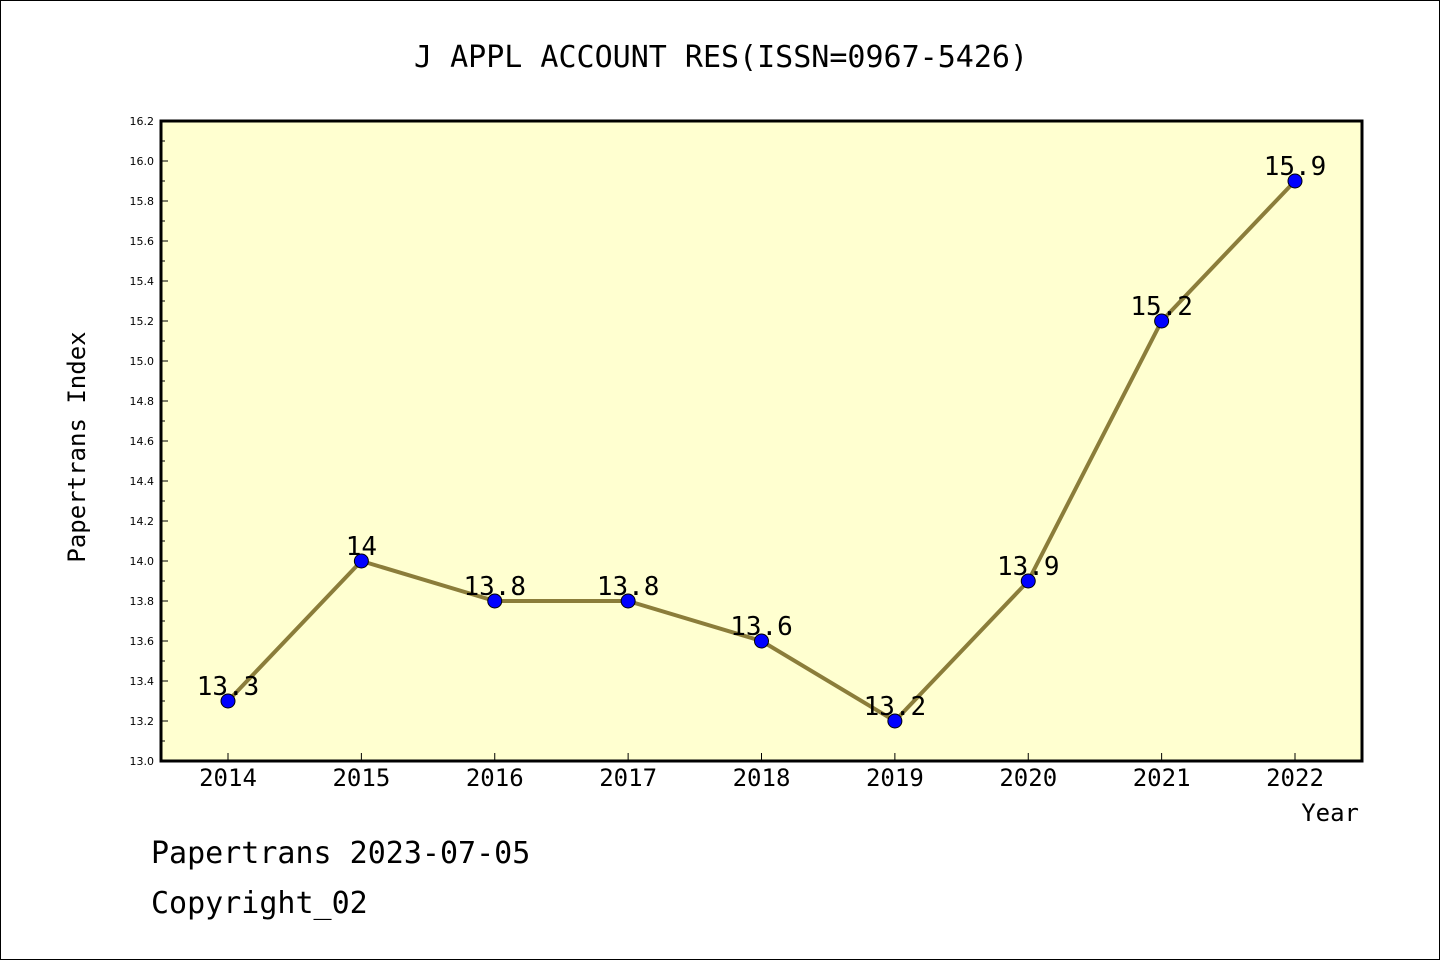 This screenshot has width=1440, height=961. What do you see at coordinates (142, 361) in the screenshot?
I see `y-tick-label: 15.0` at bounding box center [142, 361].